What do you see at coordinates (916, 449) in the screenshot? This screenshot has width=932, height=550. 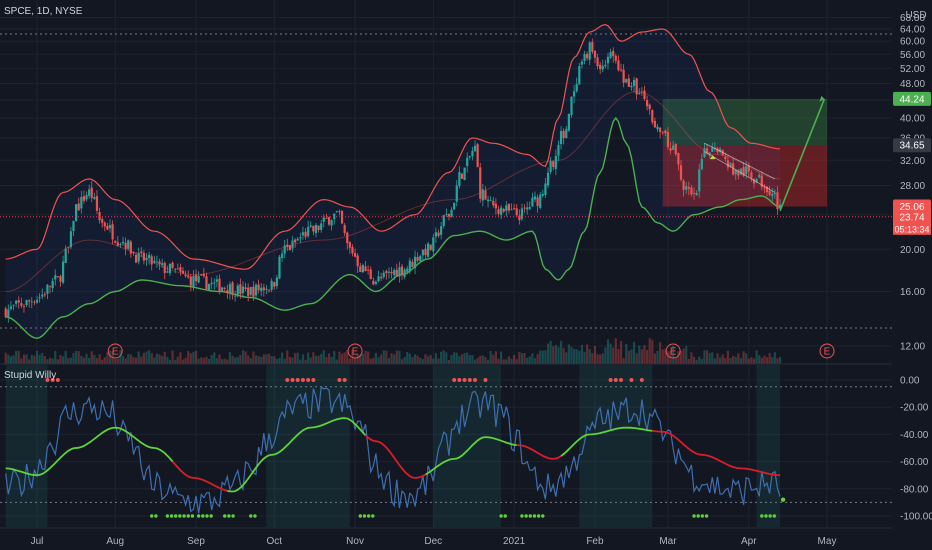 I see `indicator-axis: 0.00 -20.00 -40.00 -60.00 -80.00 -100.00` at bounding box center [916, 449].